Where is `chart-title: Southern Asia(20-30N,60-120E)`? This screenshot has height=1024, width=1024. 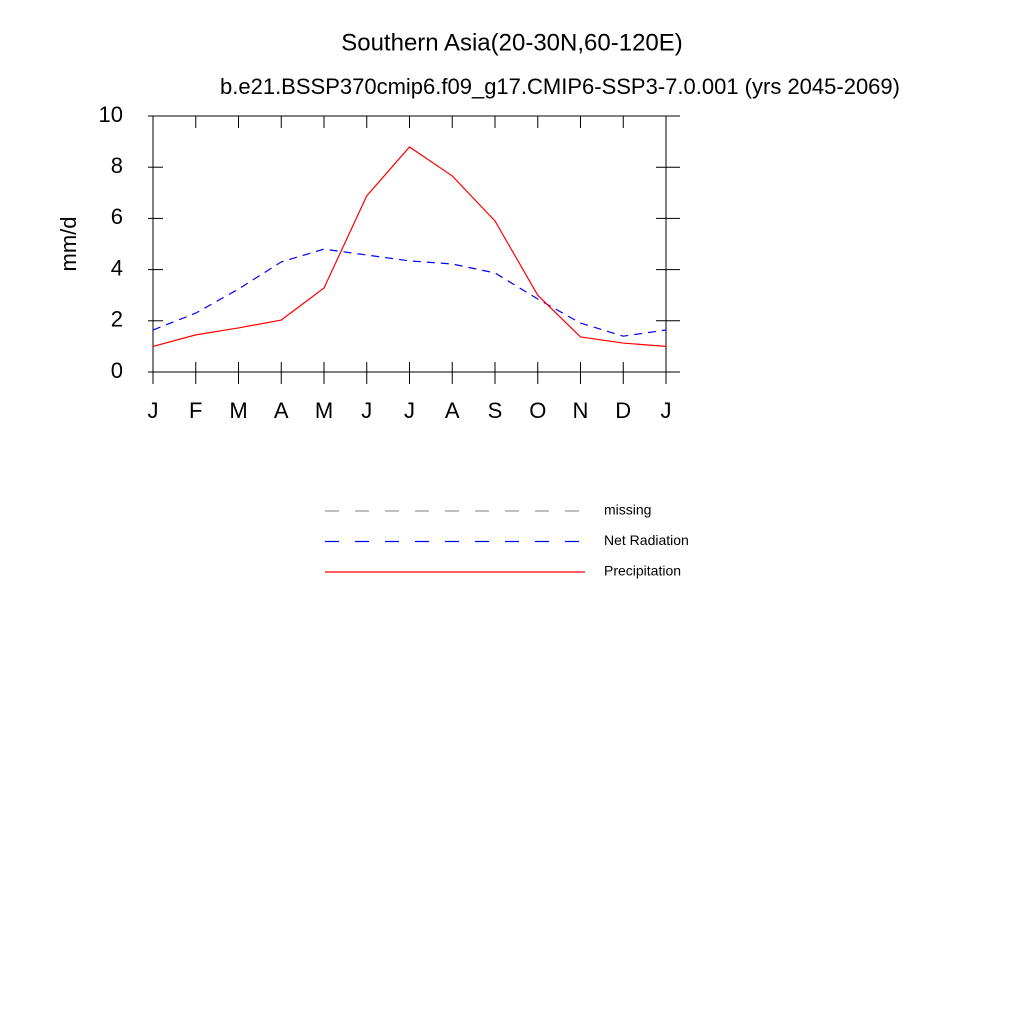
chart-title: Southern Asia(20-30N,60-120E) is located at coordinates (512, 42).